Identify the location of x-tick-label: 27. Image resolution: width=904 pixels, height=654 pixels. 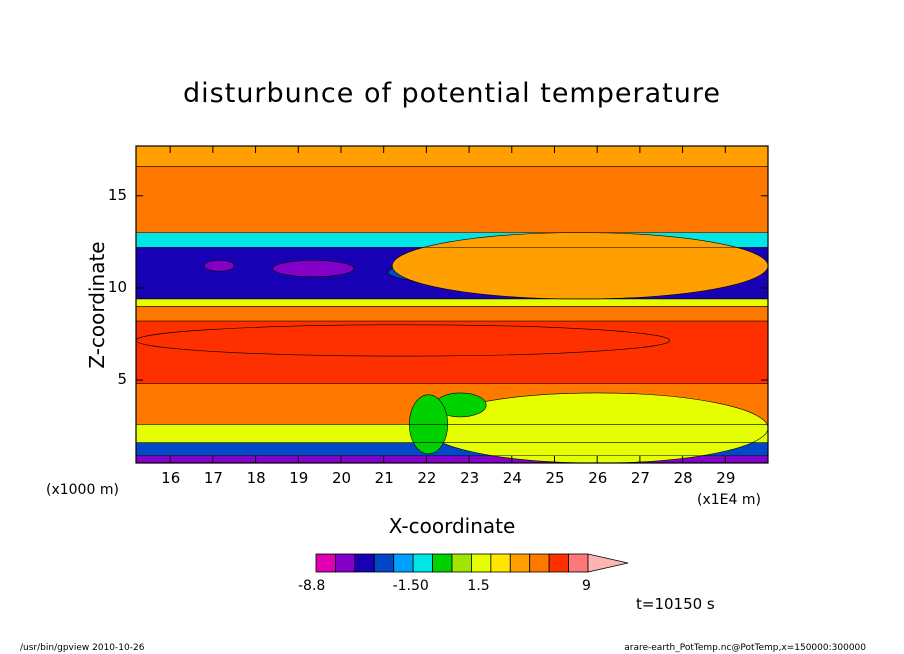
(640, 478).